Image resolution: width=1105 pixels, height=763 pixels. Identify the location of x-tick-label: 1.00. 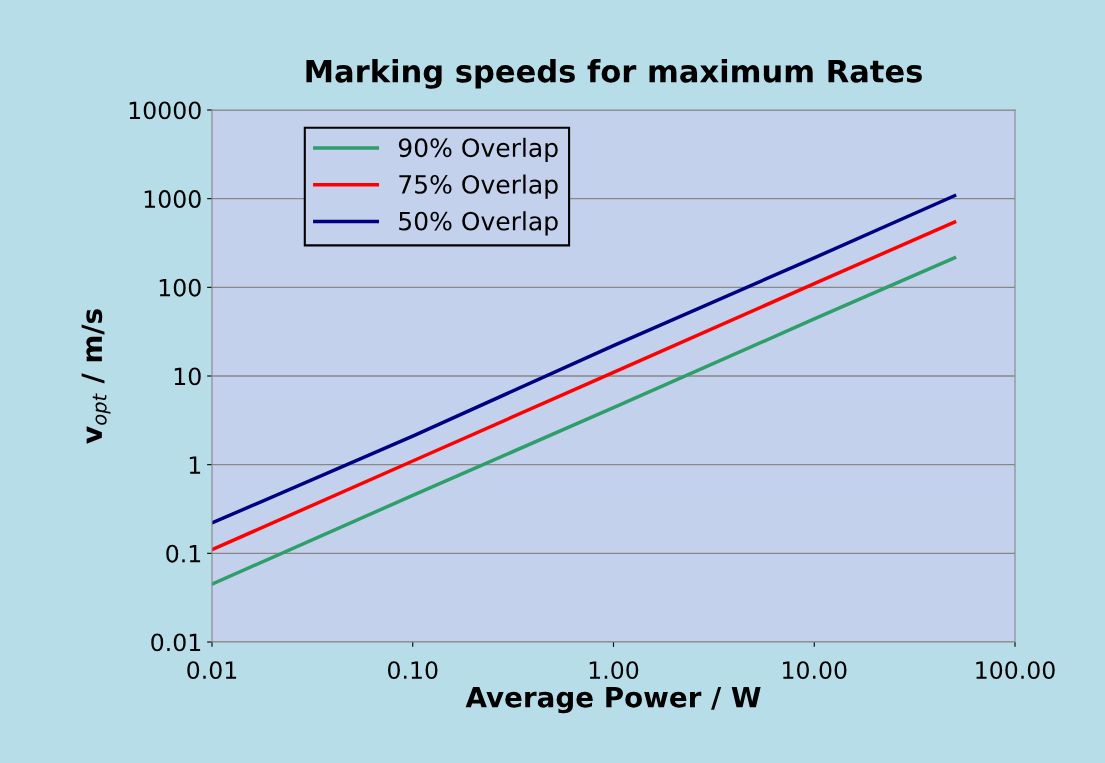
(614, 670).